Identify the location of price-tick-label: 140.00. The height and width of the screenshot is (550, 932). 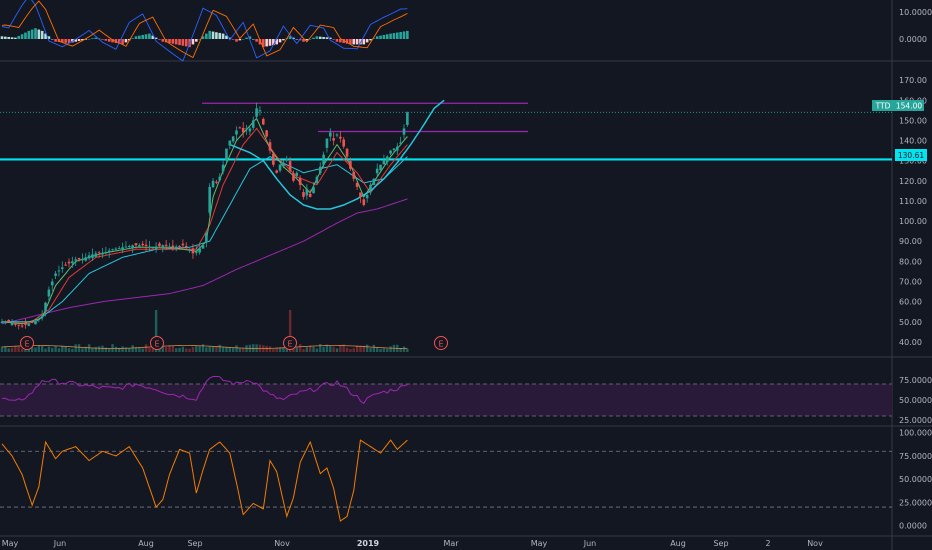
(913, 141).